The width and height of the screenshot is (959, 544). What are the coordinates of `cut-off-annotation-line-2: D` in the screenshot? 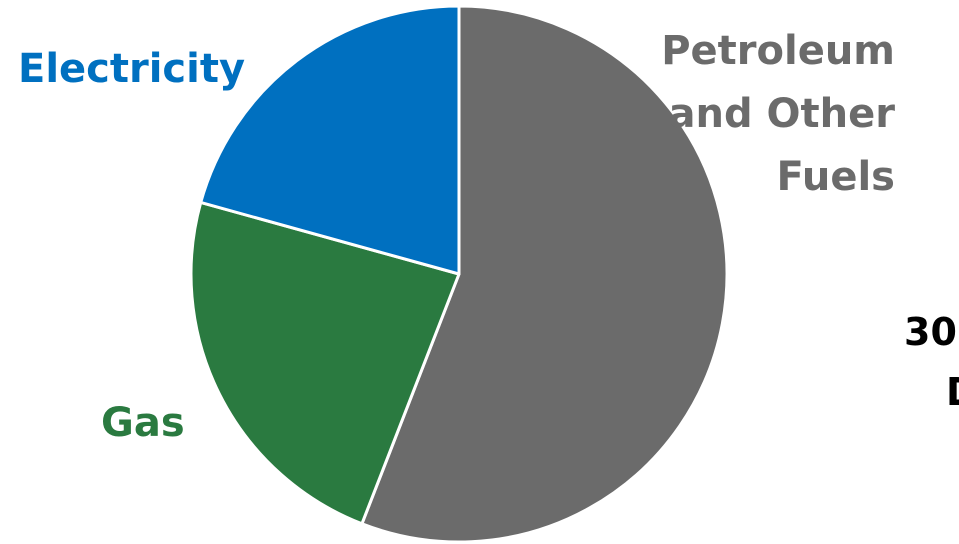 It's located at (931, 392).